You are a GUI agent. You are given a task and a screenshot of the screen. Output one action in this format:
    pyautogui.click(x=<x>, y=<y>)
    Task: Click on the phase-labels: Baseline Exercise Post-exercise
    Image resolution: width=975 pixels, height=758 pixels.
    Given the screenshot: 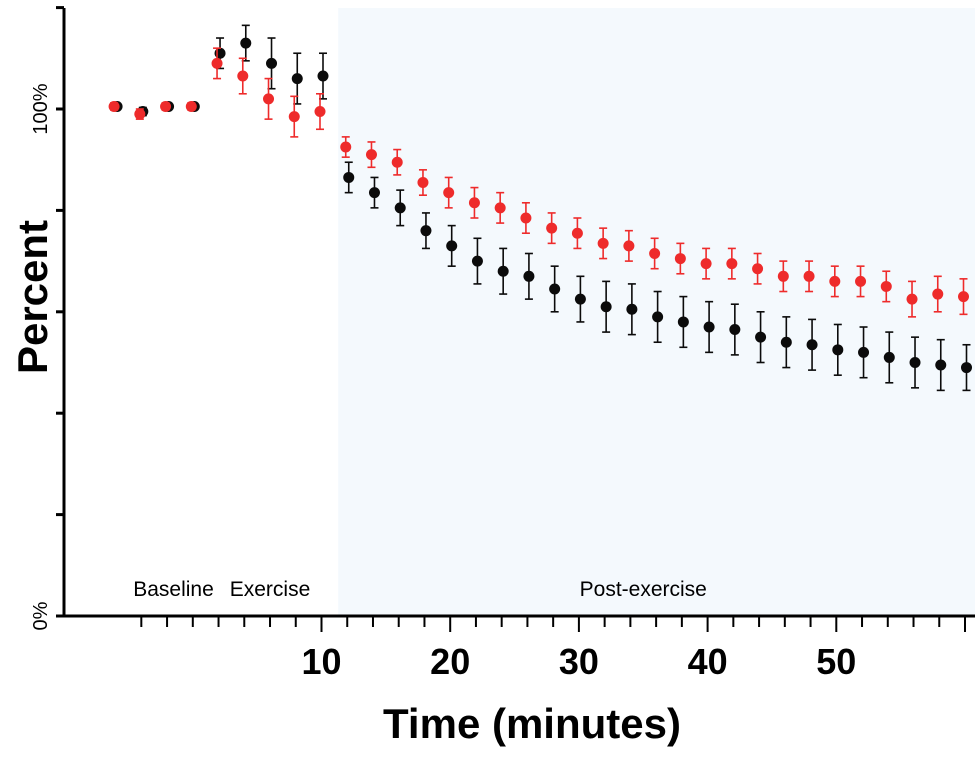 What is the action you would take?
    pyautogui.click(x=420, y=589)
    